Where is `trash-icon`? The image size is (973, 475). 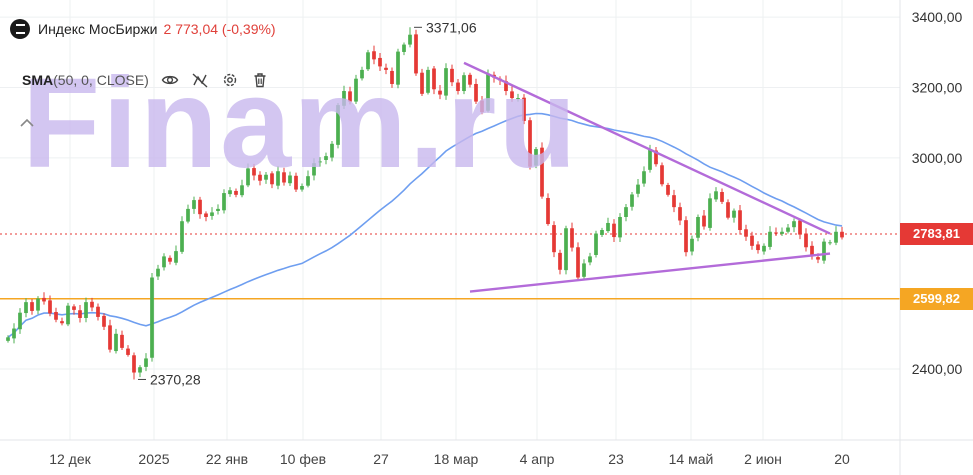
trash-icon is located at coordinates (260, 80).